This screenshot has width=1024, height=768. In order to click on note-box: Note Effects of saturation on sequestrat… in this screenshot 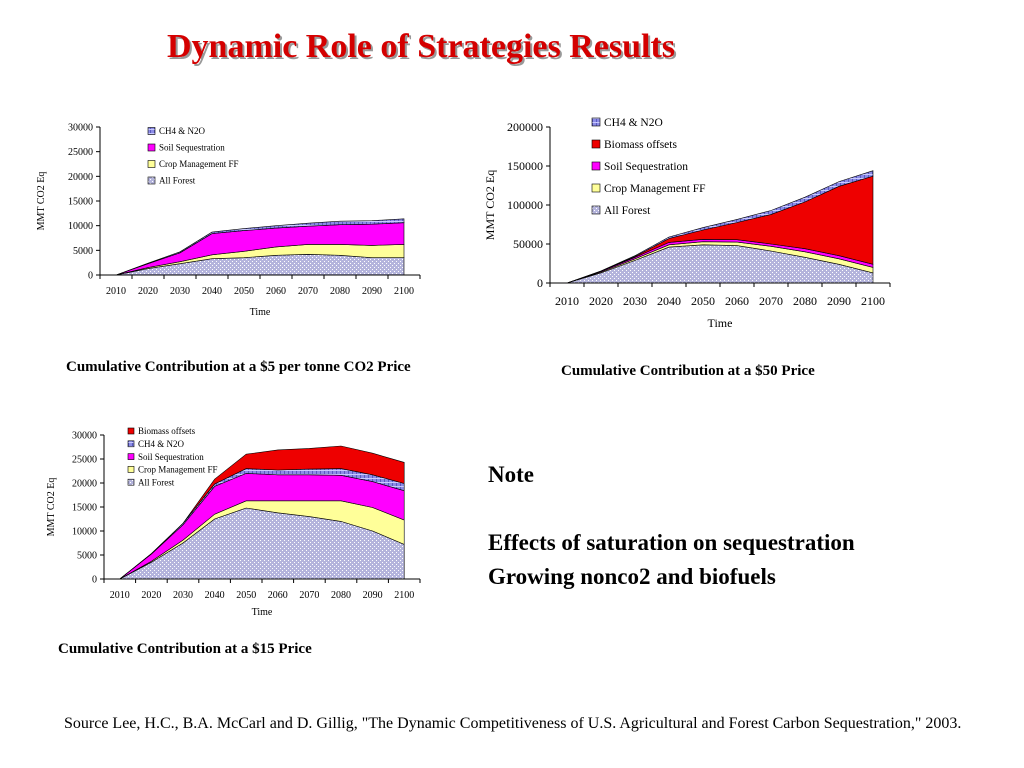, I will do `click(671, 526)`.